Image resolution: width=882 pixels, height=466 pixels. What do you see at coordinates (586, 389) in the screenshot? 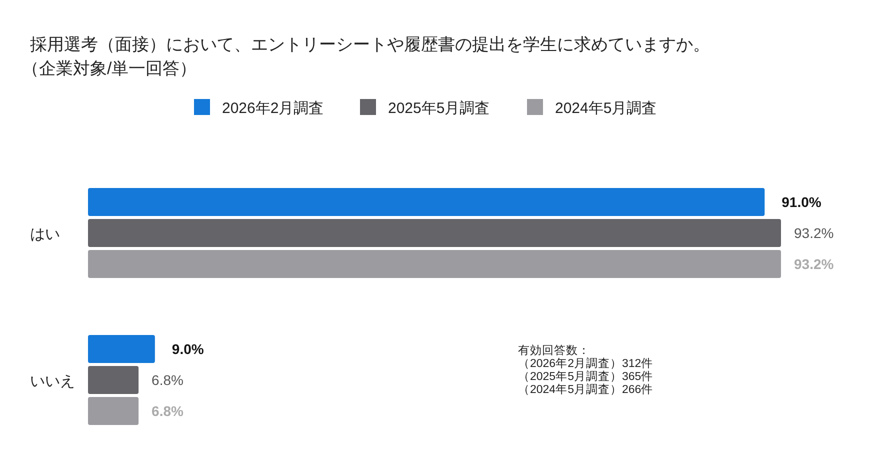
I see `annotation: （2024年5月調査）266件` at bounding box center [586, 389].